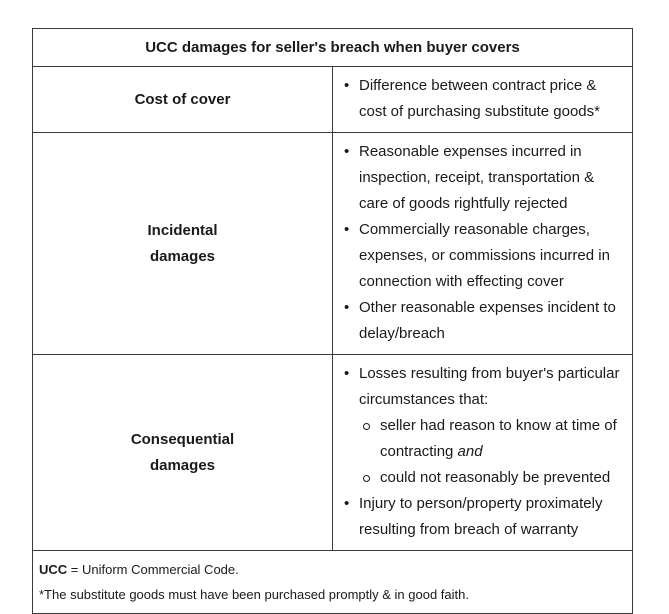  Describe the element at coordinates (182, 452) in the screenshot. I see `row-label-consequential-damages: Consequential damages` at that location.